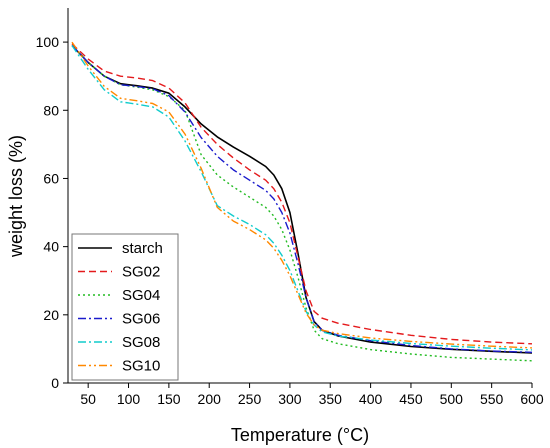 The width and height of the screenshot is (550, 448). What do you see at coordinates (55, 383) in the screenshot?
I see `y-tick-label: 0` at bounding box center [55, 383].